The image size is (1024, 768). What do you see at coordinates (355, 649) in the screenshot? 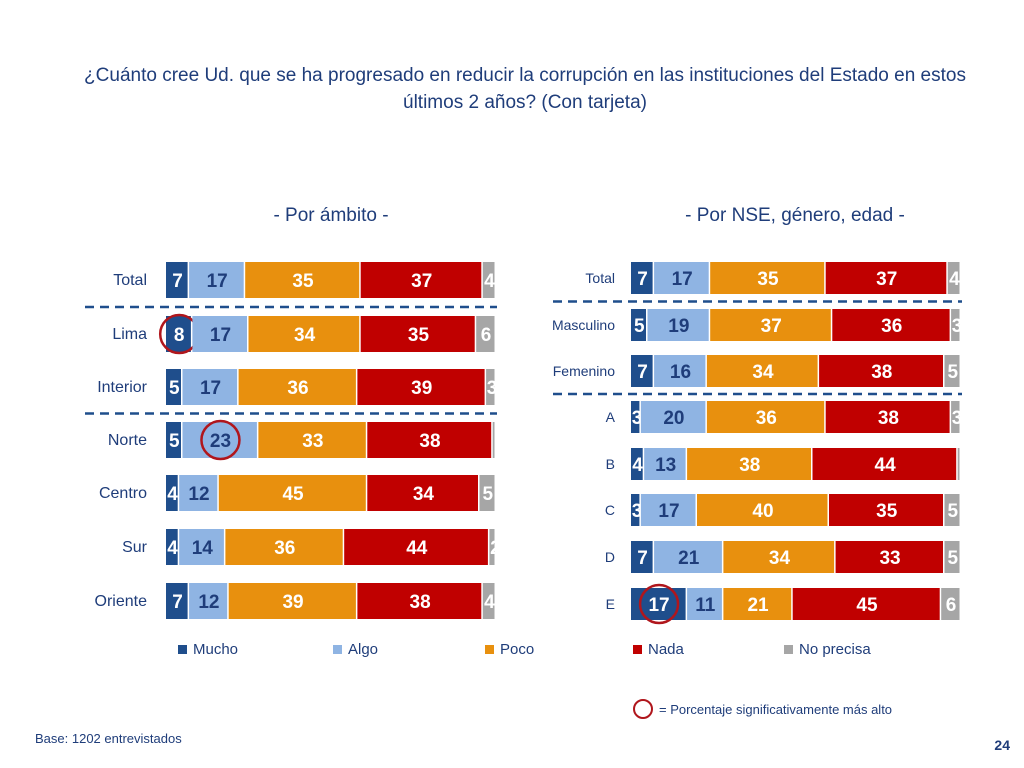
I see `legend-item-algo: Algo` at bounding box center [355, 649].